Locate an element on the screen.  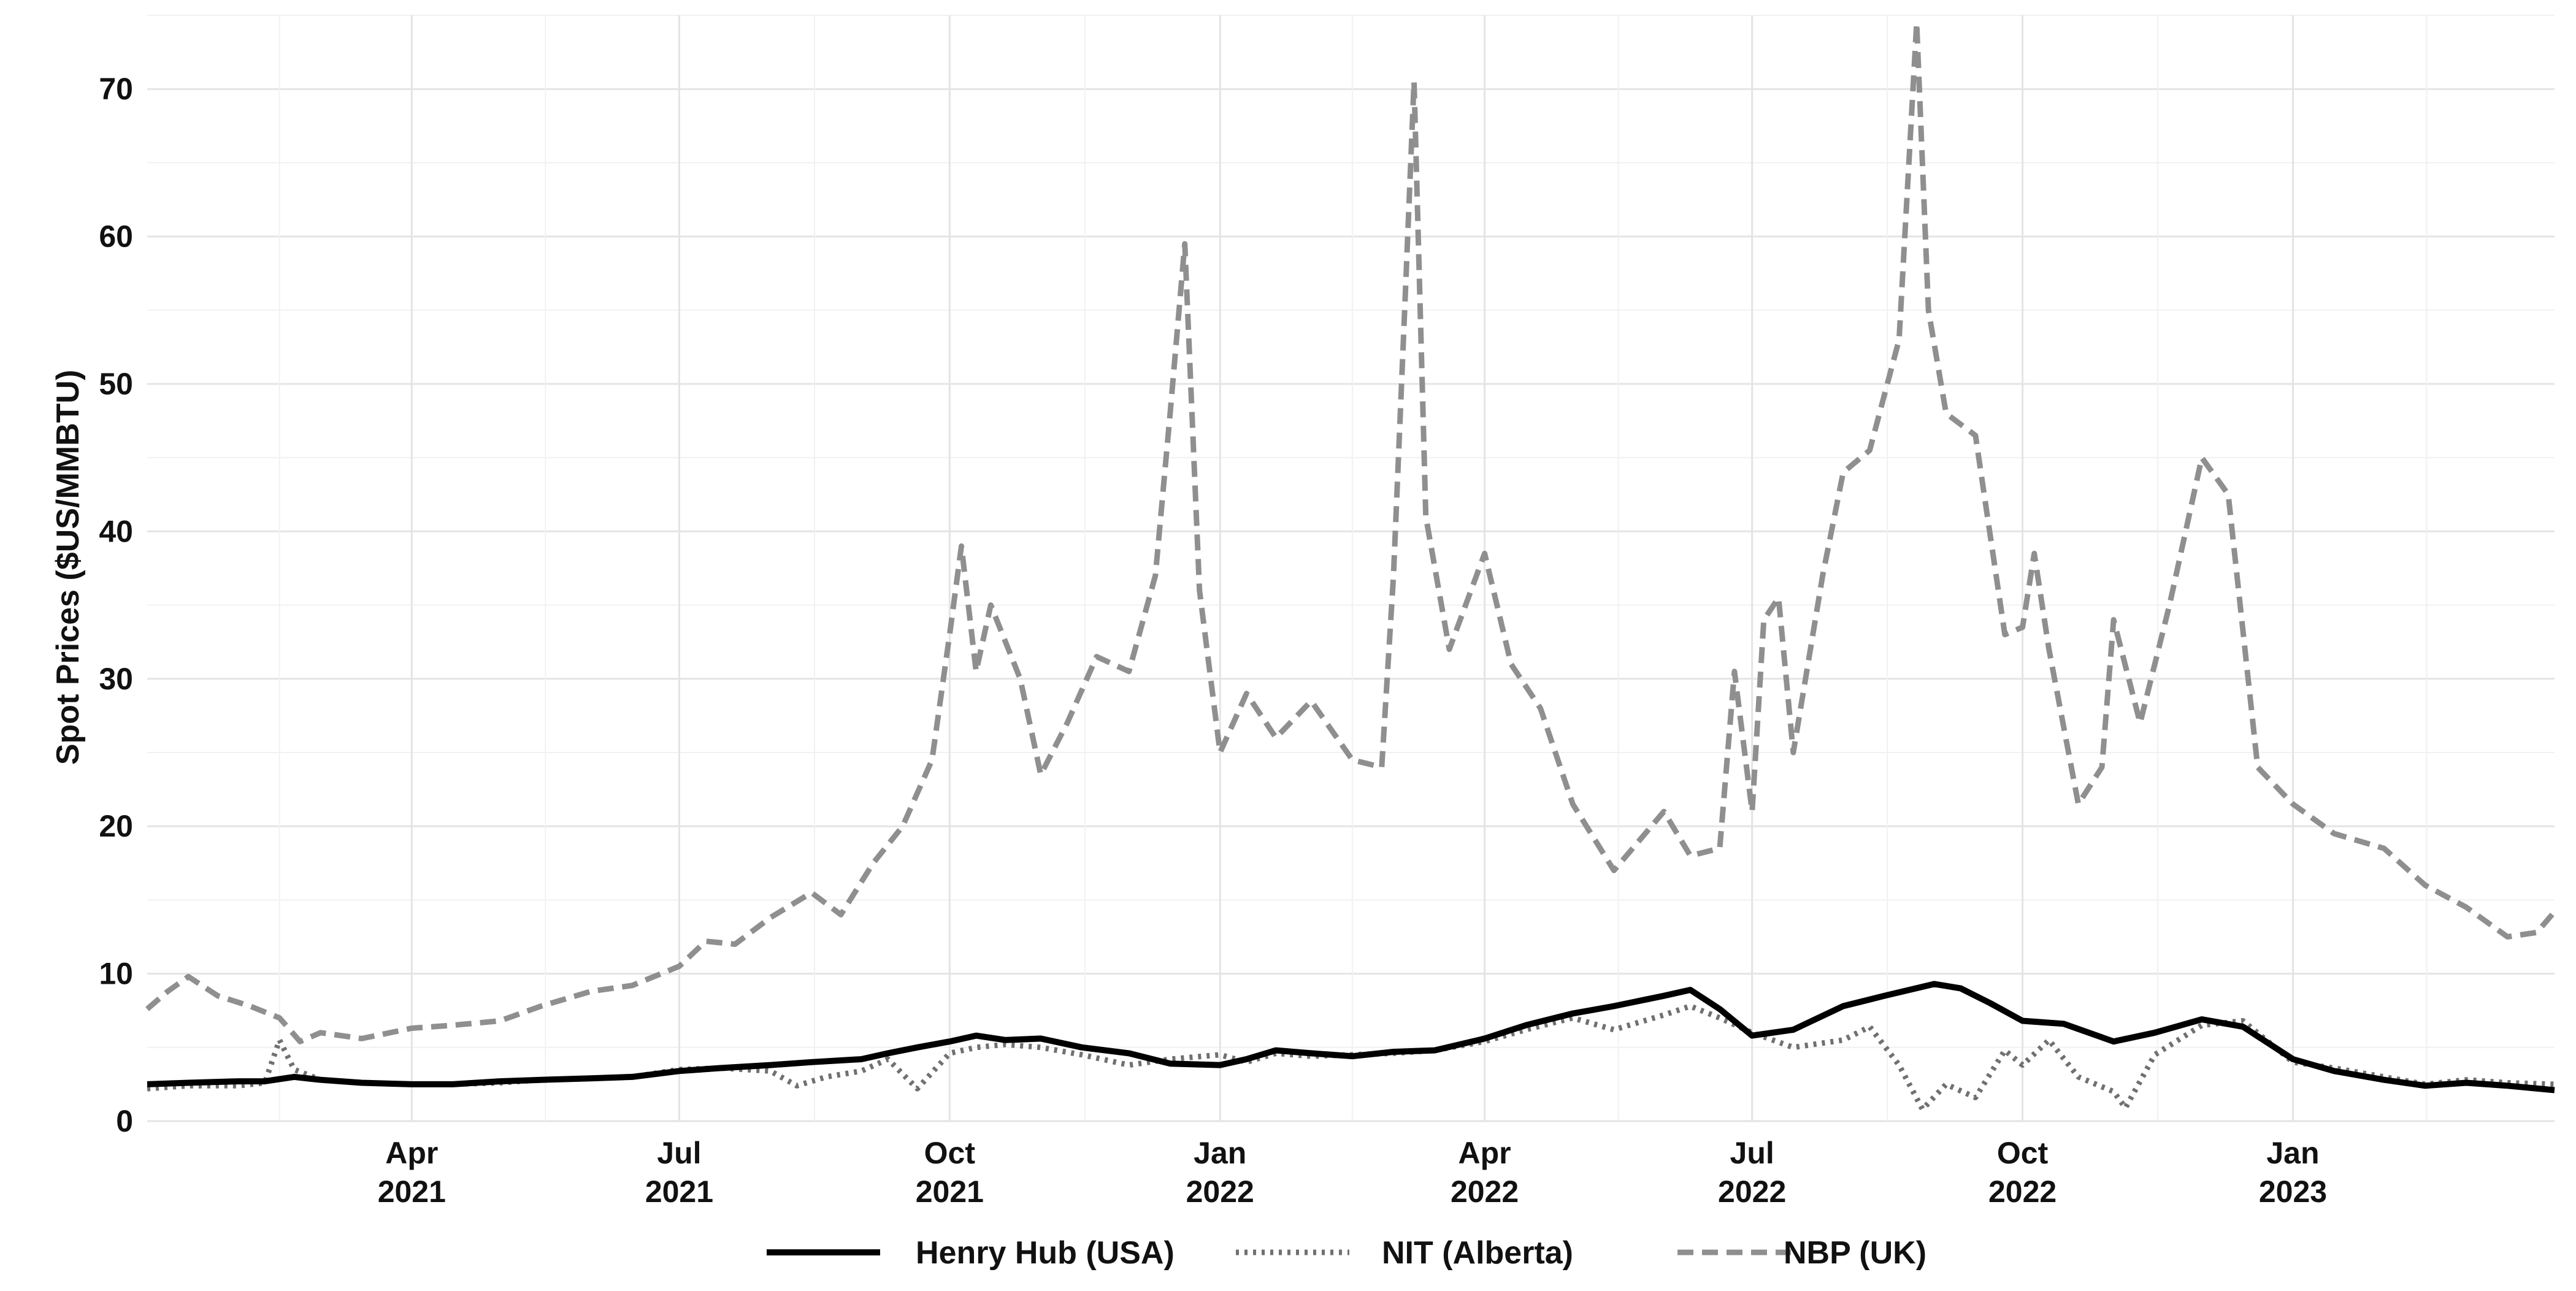
y-tick-label: 40 is located at coordinates (116, 531).